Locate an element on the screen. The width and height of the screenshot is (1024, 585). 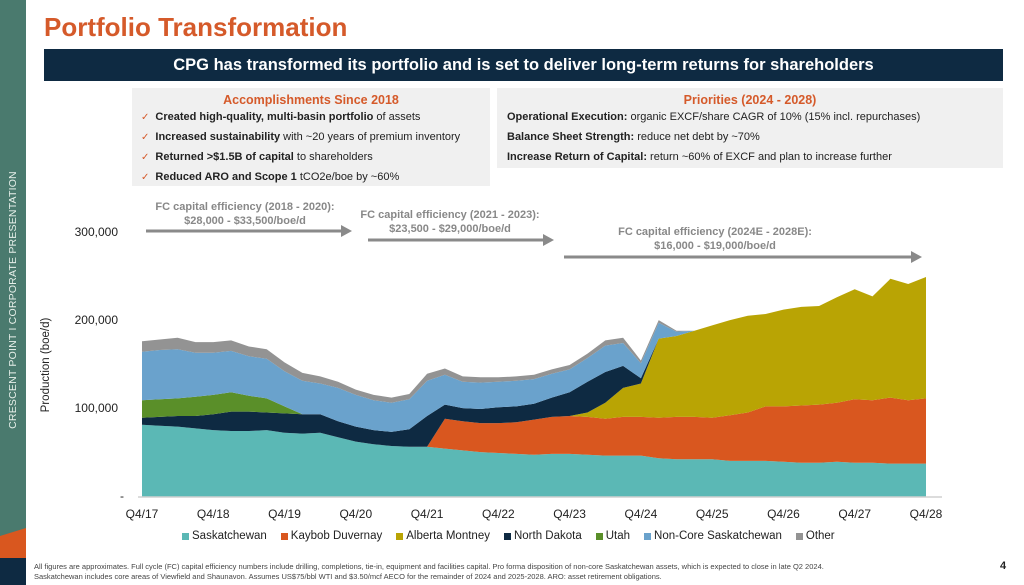
x-tick-label: Q4/26 is located at coordinates (783, 514).